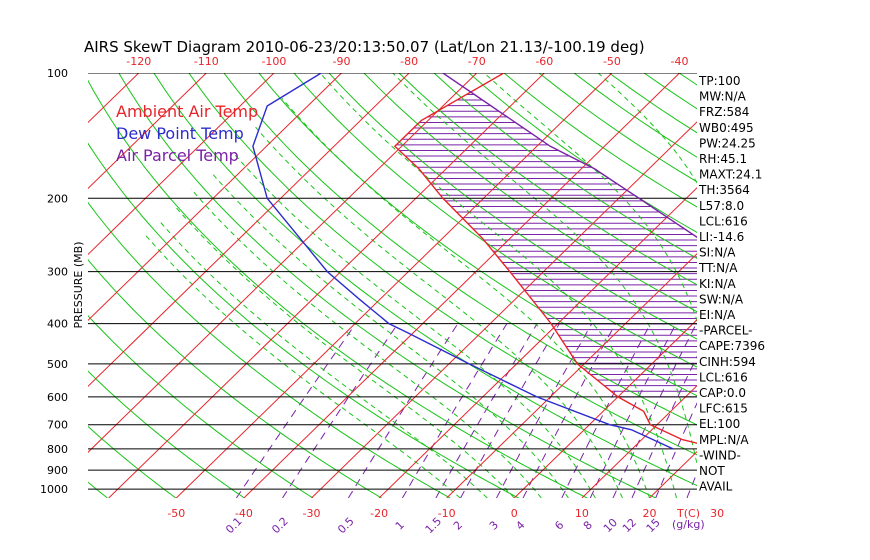  I want to click on mixing-ratio-tick-label: 2, so click(458, 525).